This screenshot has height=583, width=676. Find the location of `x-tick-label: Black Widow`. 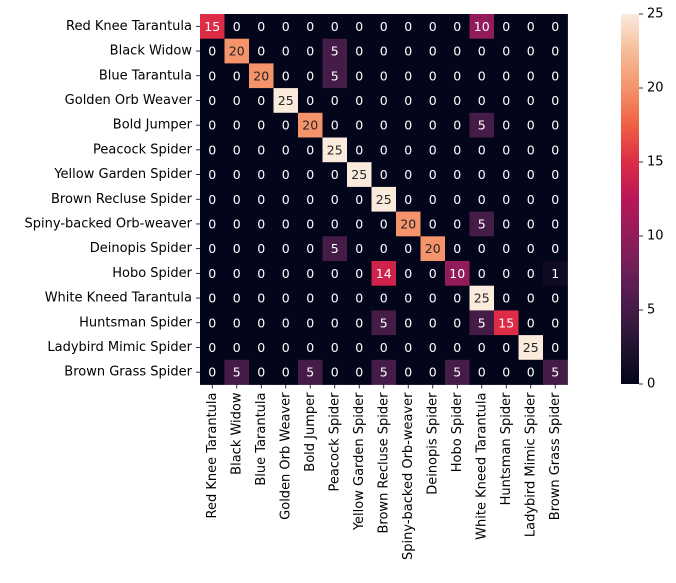

x-tick-label: Black Widow is located at coordinates (236, 433).